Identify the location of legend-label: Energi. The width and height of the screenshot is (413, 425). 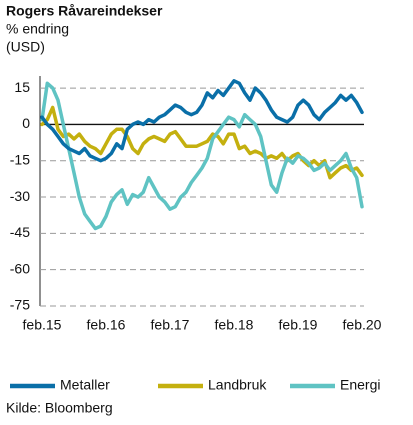
(360, 385).